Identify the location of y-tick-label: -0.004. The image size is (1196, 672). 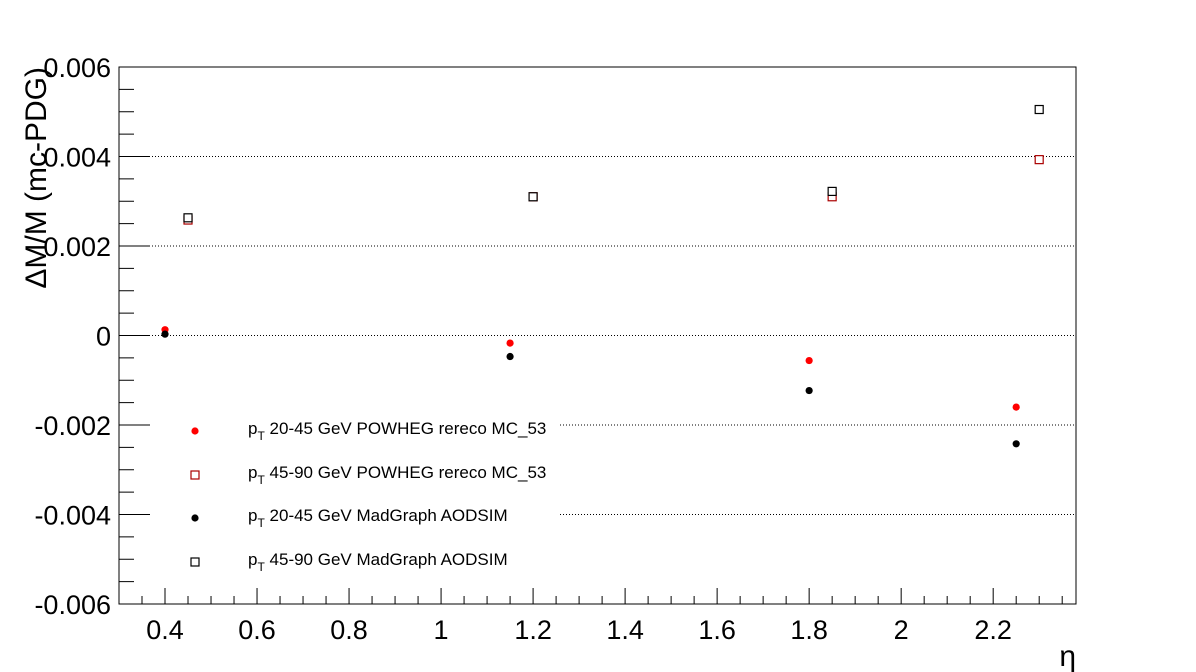
(72, 516).